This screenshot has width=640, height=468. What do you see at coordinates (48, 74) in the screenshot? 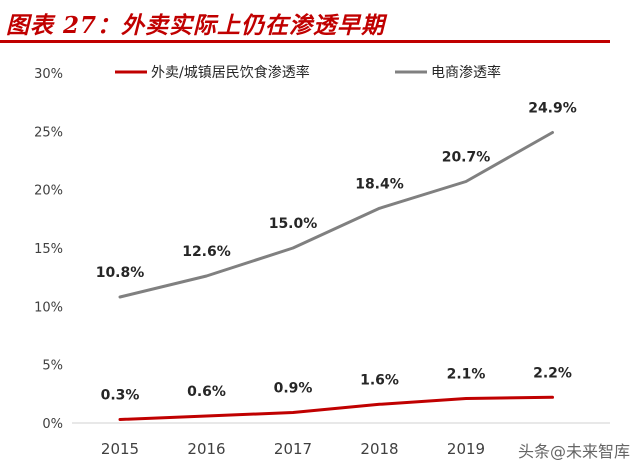
I see `y-tick-label: 30%` at bounding box center [48, 74].